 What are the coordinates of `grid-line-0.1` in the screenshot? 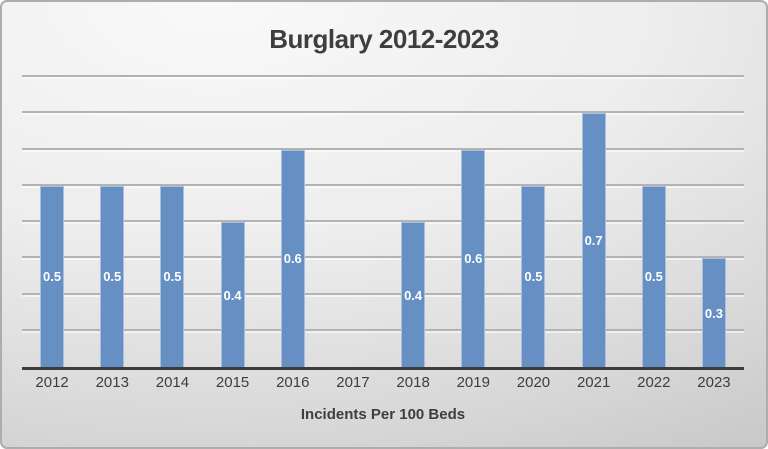 It's located at (383, 329).